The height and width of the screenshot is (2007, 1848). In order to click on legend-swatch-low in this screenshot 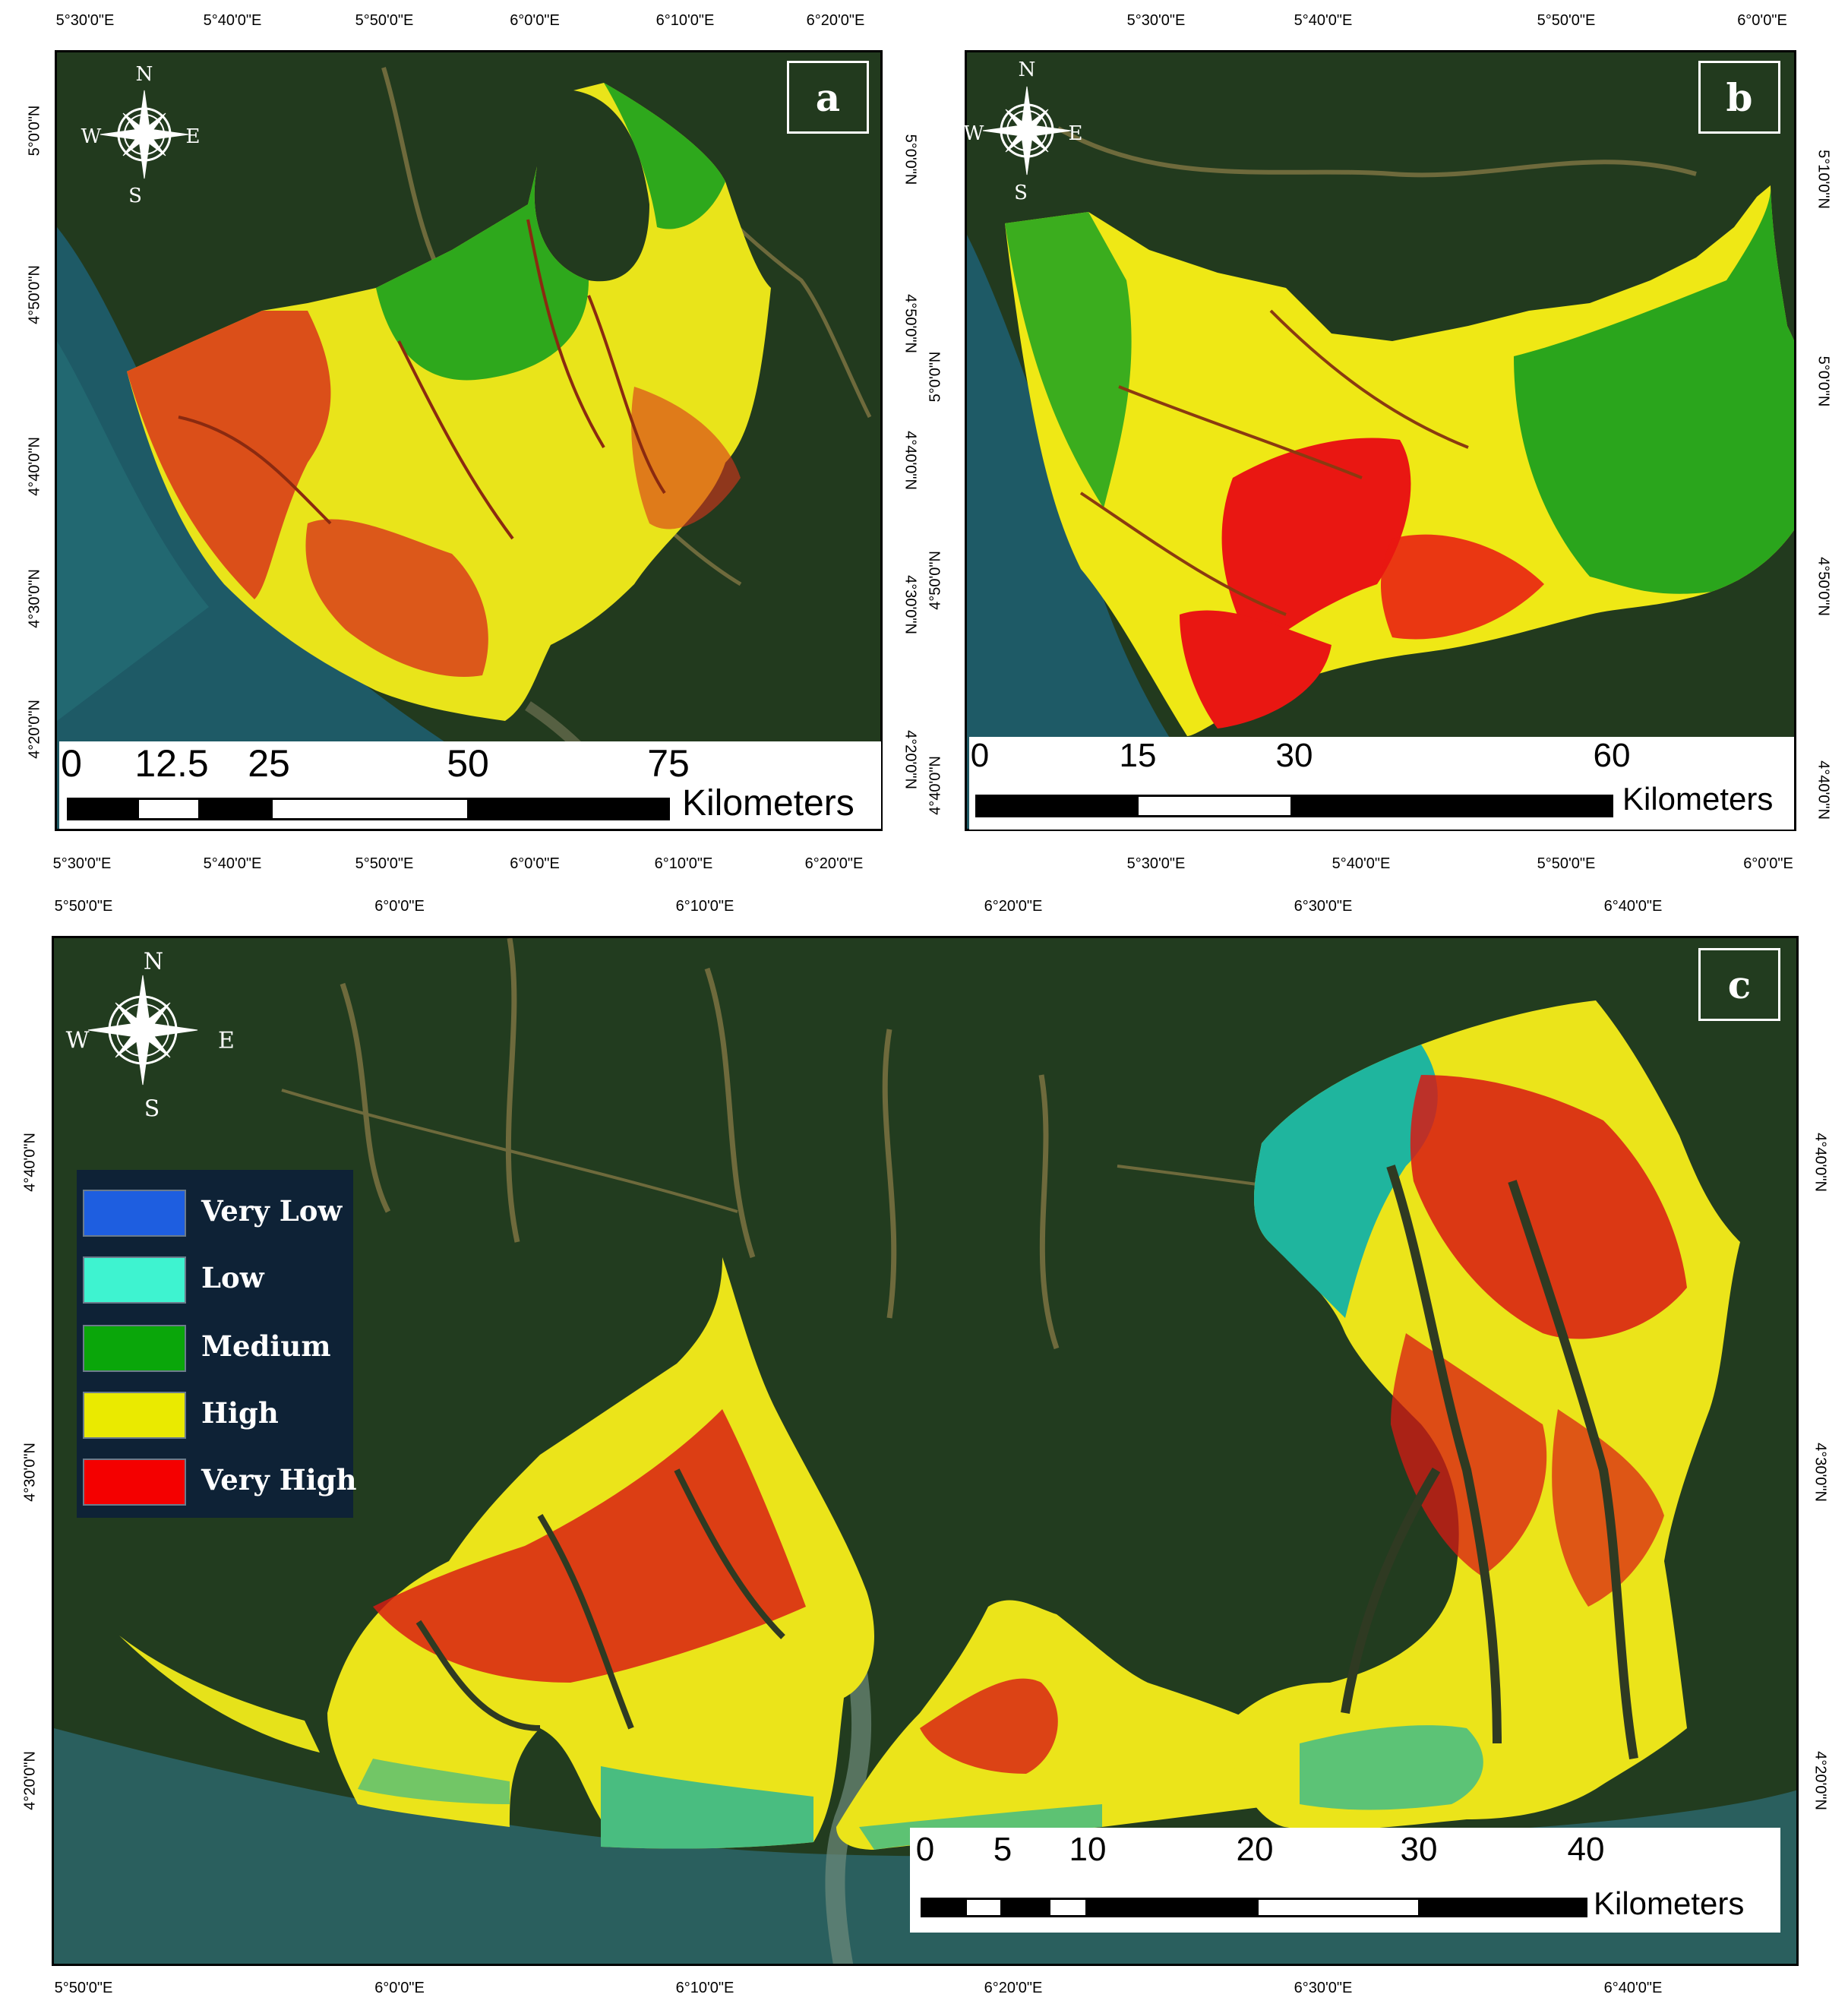, I will do `click(134, 1280)`.